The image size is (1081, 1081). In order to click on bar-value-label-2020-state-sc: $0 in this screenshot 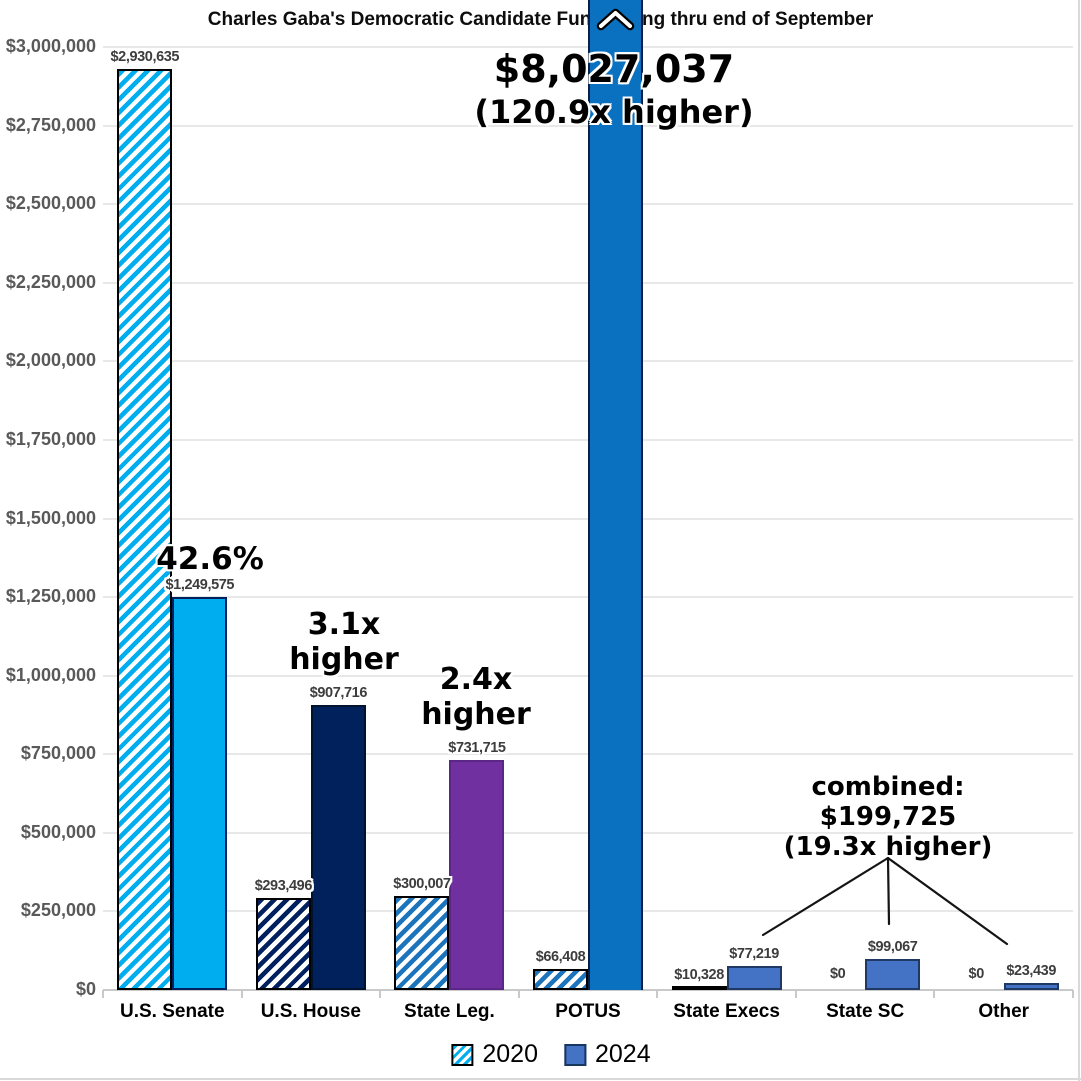, I will do `click(837, 974)`.